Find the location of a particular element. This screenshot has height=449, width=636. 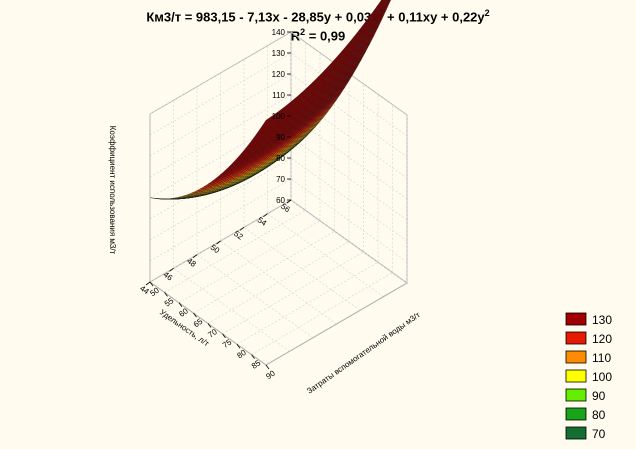

legend-label: 120 is located at coordinates (602, 339).